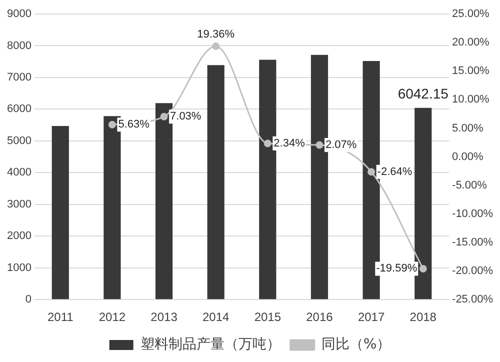 The height and width of the screenshot is (362, 500). What do you see at coordinates (468, 128) in the screenshot?
I see `y2-tick-label: 5.00%` at bounding box center [468, 128].